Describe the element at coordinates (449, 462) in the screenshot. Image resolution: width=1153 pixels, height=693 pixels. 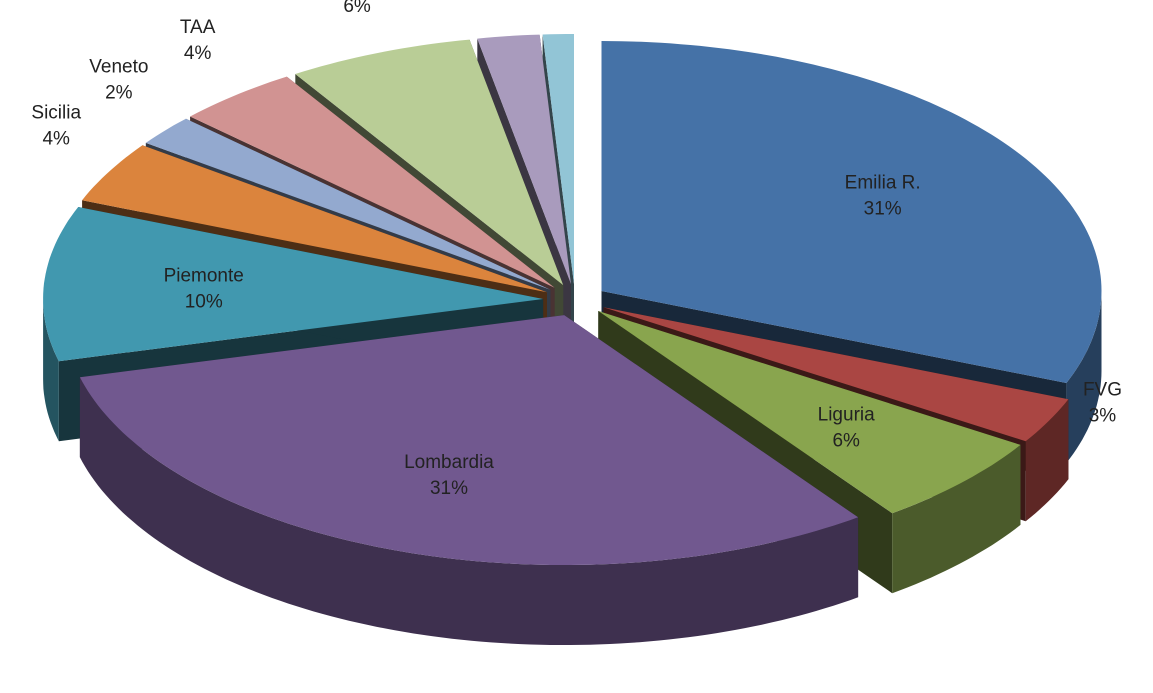
I see `slice-label: Lombardia` at that location.